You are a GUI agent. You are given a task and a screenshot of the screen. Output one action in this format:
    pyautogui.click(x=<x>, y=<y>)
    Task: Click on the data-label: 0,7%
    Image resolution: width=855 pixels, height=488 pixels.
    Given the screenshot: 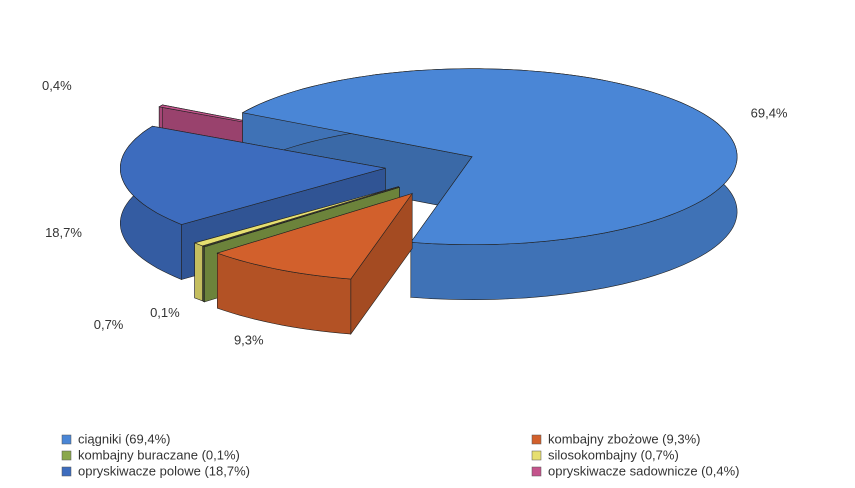 What is the action you would take?
    pyautogui.click(x=109, y=324)
    